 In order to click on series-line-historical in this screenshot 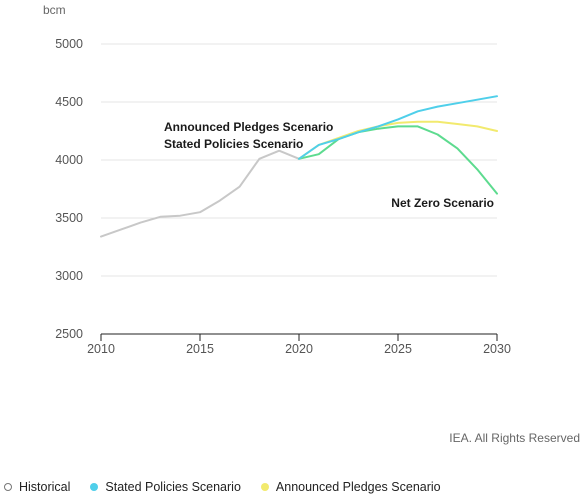, I will do `click(200, 193)`.